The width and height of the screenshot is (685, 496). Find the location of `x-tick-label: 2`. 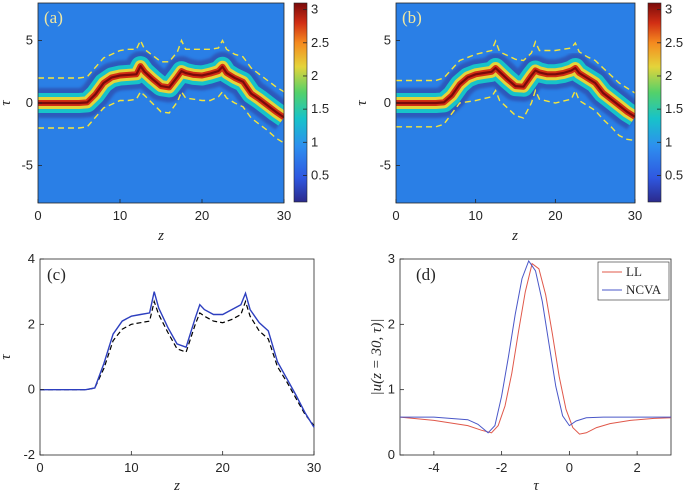

x-tick-label: 2 is located at coordinates (637, 467).